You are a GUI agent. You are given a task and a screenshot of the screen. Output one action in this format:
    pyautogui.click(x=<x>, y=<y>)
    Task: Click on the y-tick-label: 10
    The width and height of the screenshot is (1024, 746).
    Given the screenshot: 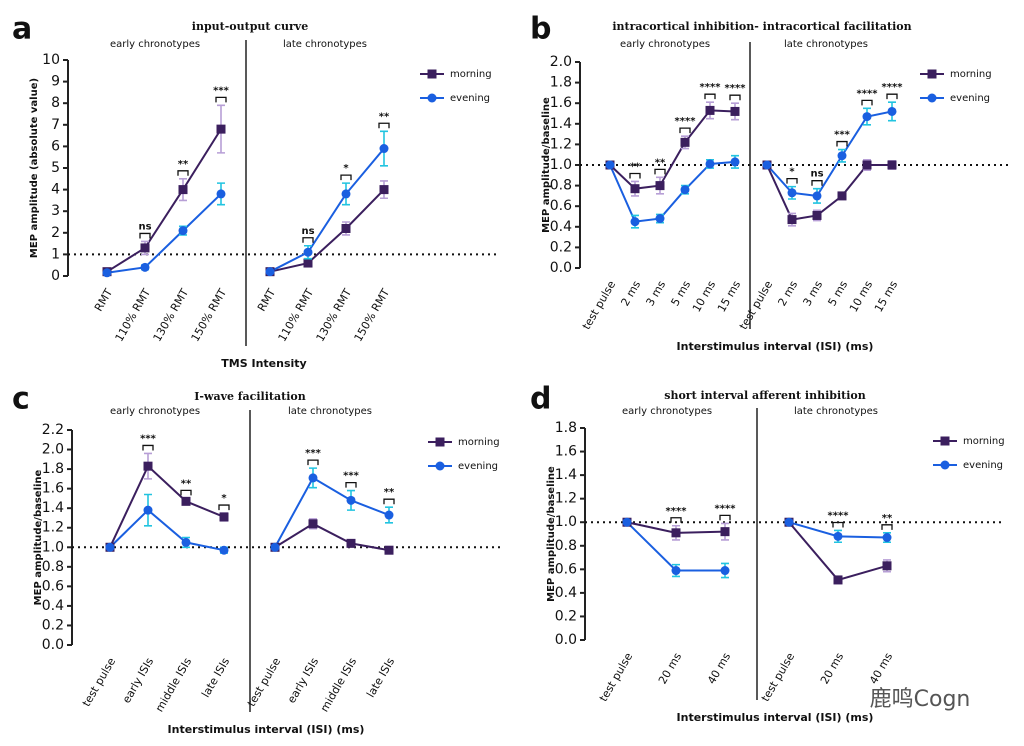 What is the action you would take?
    pyautogui.click(x=51, y=60)
    